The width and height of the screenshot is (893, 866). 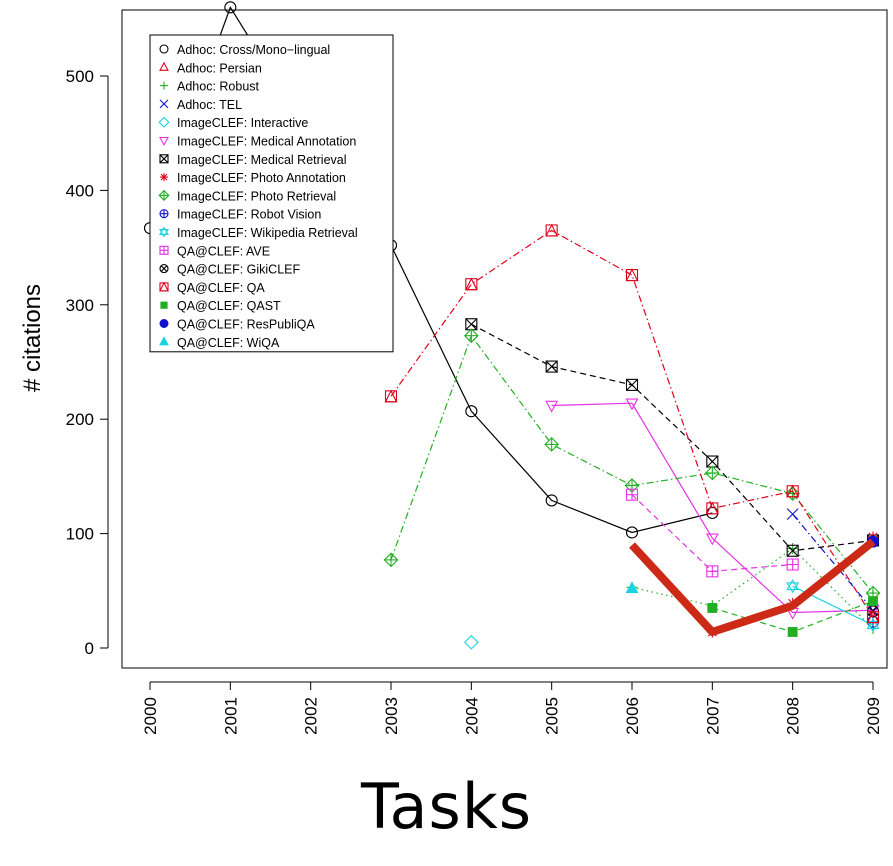 What do you see at coordinates (261, 178) in the screenshot?
I see `legend-label-7: ImageCLEF: Photo Annotation` at bounding box center [261, 178].